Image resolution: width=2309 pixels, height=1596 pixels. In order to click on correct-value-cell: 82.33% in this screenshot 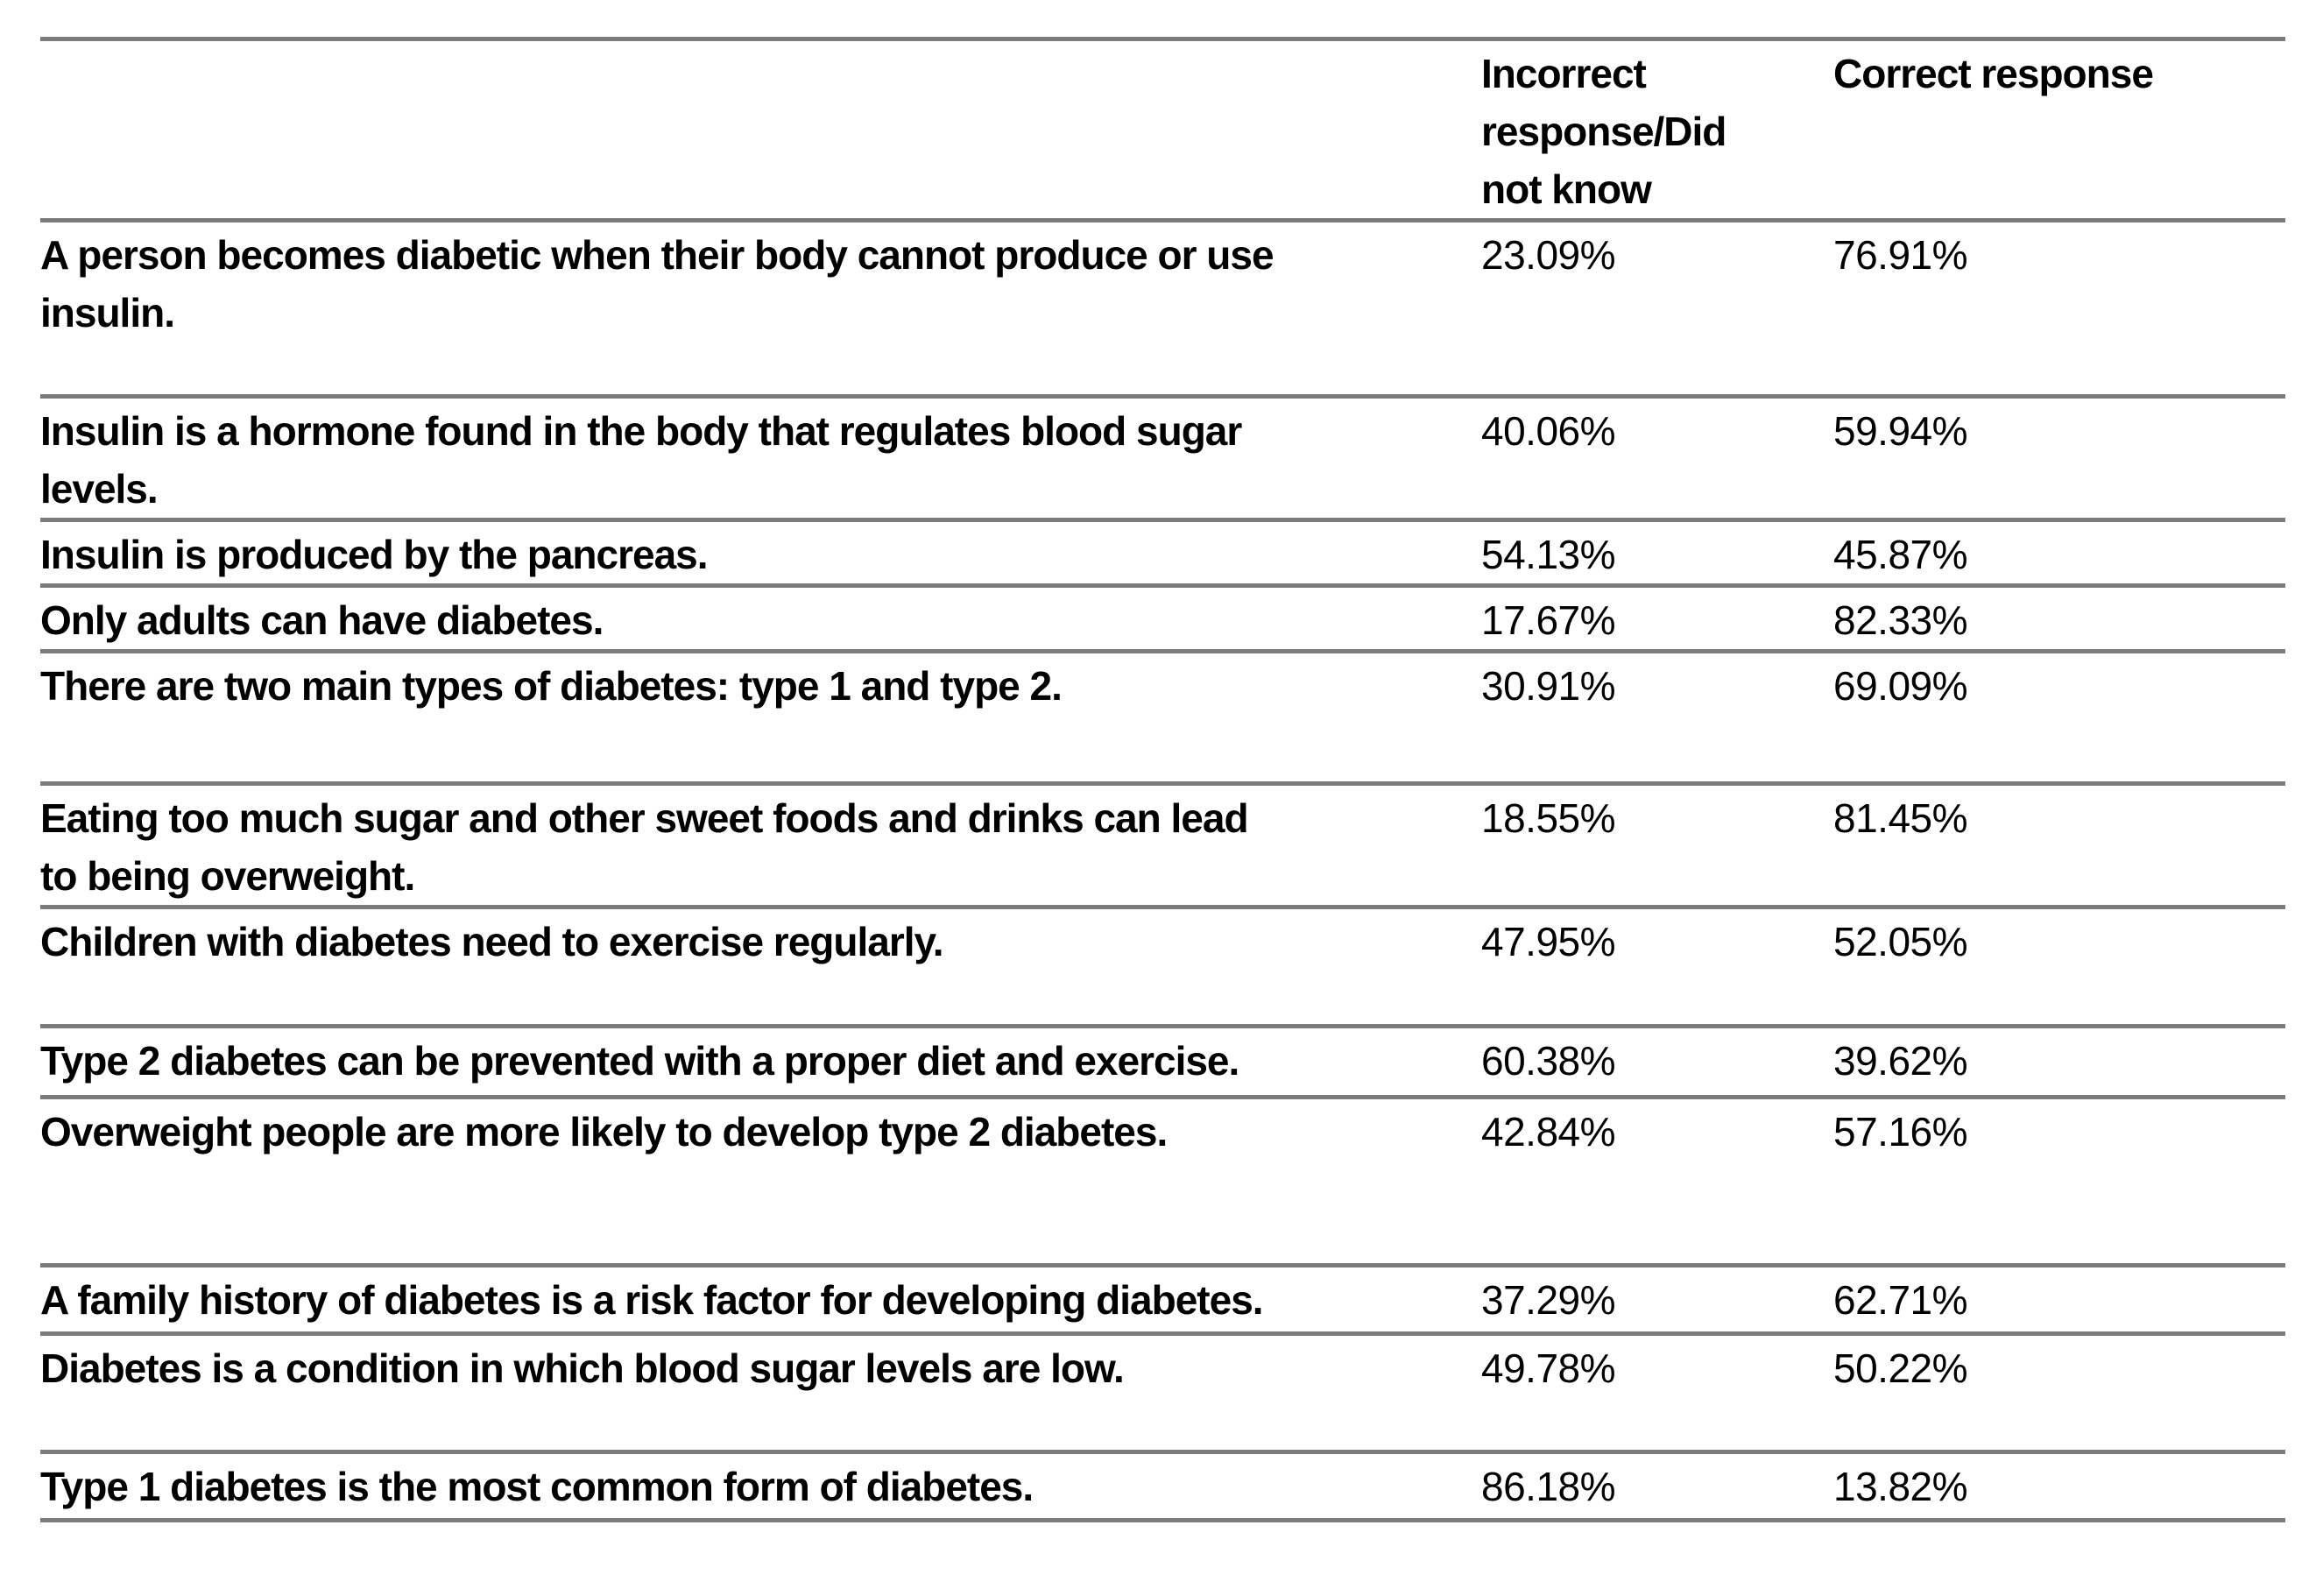, I will do `click(1901, 620)`.